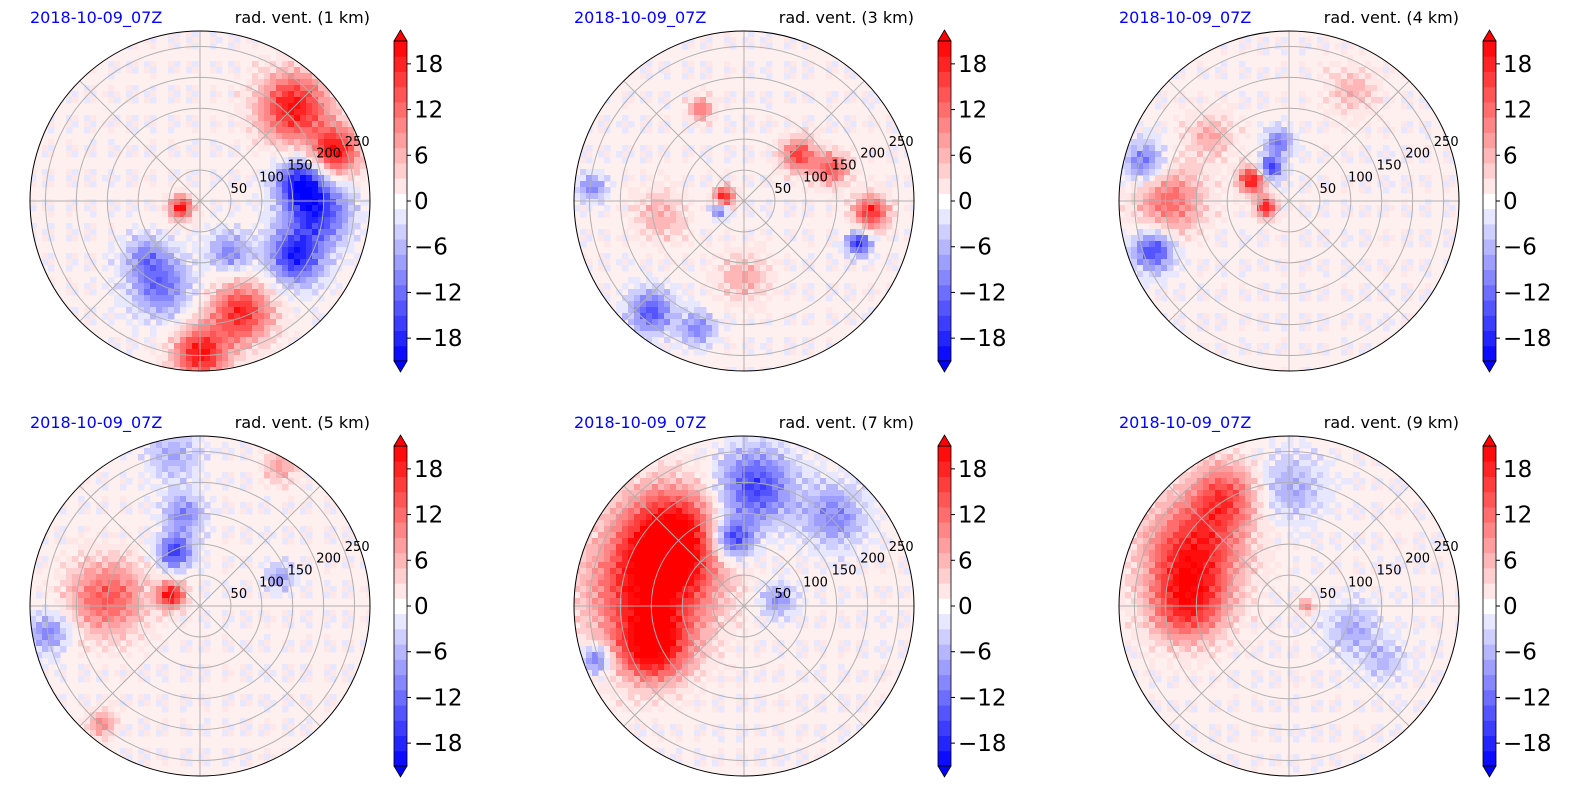  Describe the element at coordinates (846, 422) in the screenshot. I see `panel-title: rad. vent. (7 km)` at that location.